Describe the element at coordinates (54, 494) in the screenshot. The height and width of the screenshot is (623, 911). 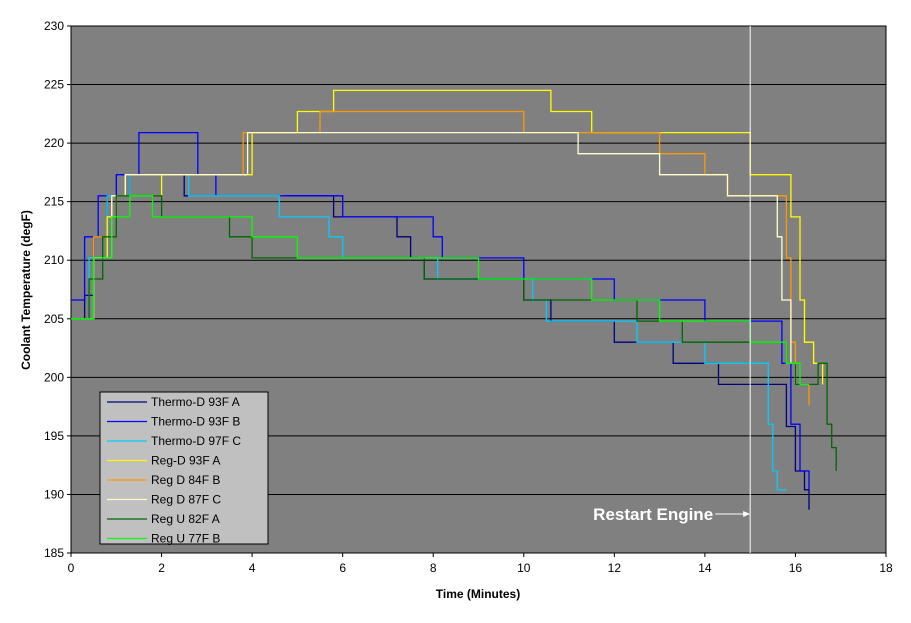
I see `y-tick-label: 190` at that location.